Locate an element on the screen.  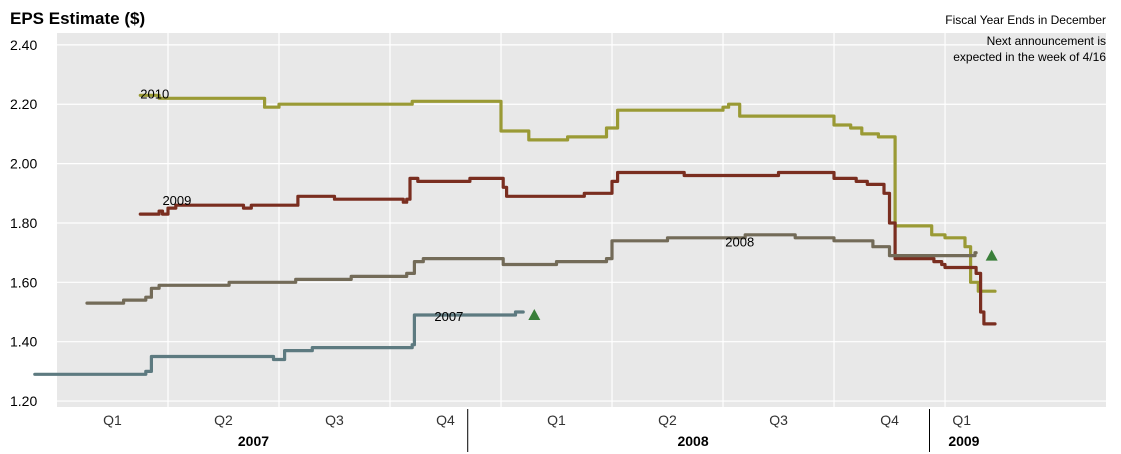
y-tick-label: 1.60 is located at coordinates (23, 282).